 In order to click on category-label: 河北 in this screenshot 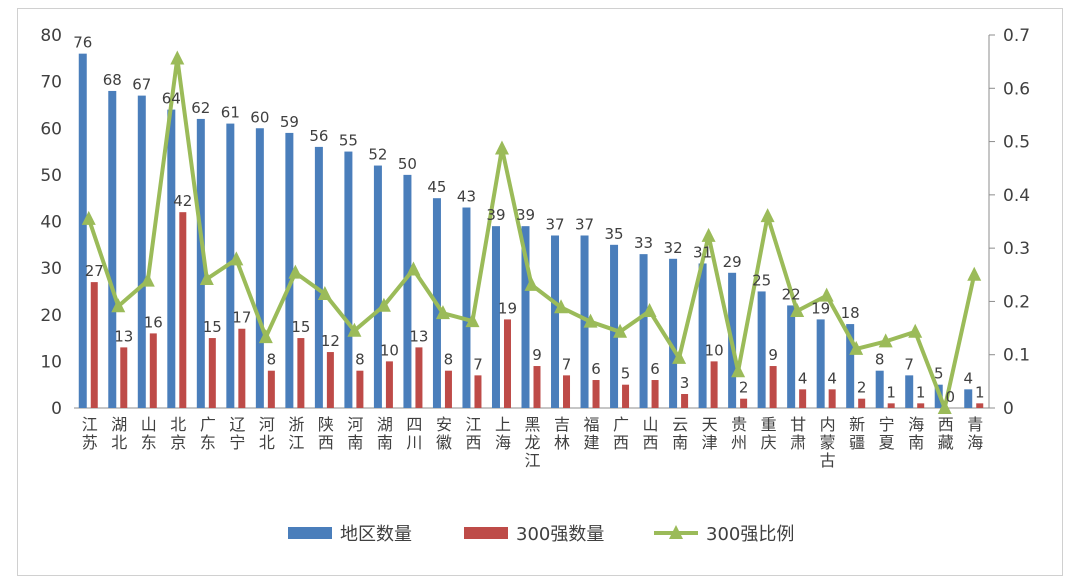, I will do `click(267, 433)`.